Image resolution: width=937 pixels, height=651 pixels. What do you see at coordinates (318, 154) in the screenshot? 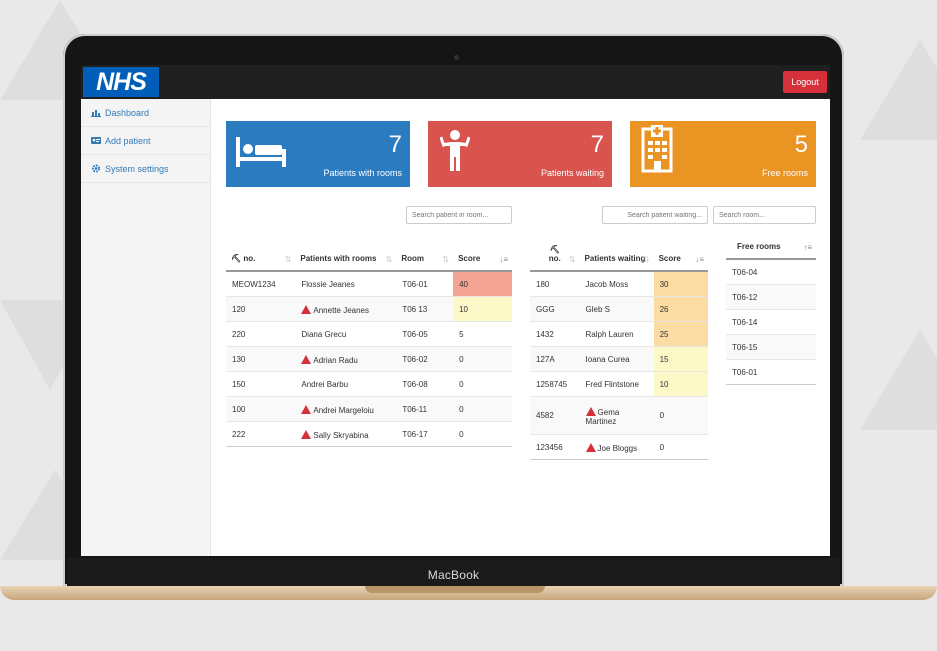
I see `card-patients-with-rooms: 7 Patients with rooms` at bounding box center [318, 154].